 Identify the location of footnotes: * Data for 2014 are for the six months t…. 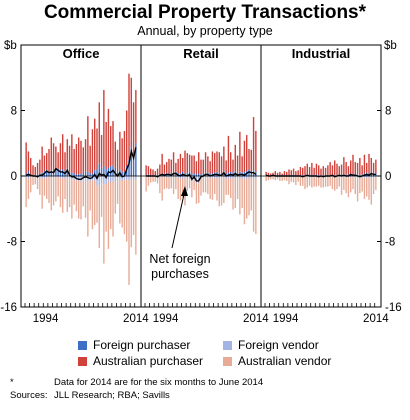
(136, 389).